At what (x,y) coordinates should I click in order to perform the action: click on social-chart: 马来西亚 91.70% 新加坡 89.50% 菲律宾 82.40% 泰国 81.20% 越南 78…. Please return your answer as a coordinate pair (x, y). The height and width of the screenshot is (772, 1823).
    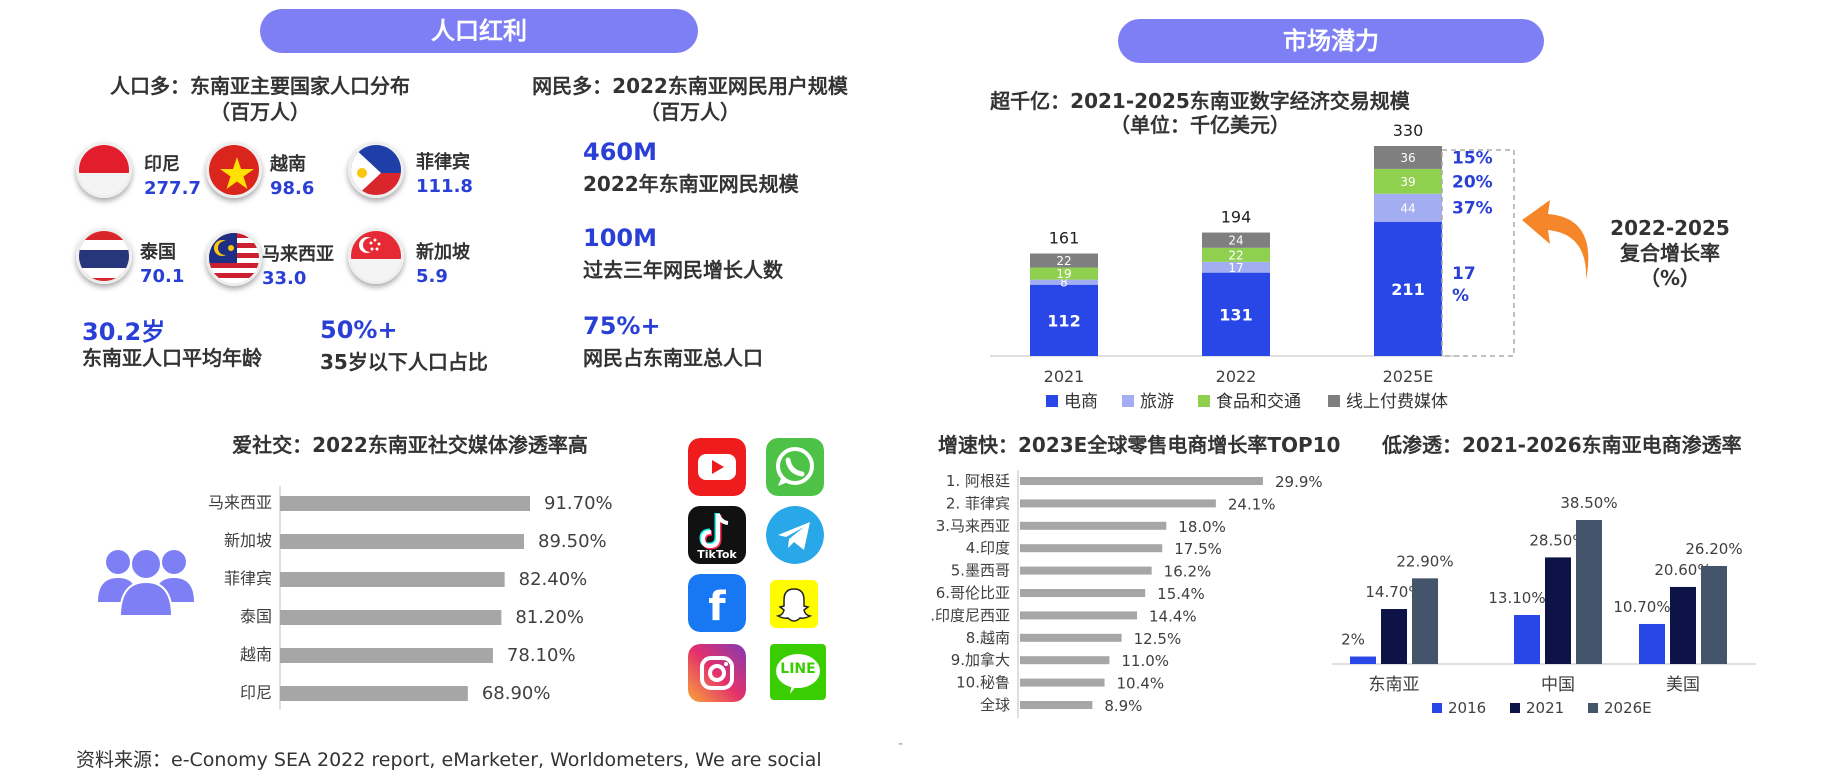
    Looking at the image, I should click on (410, 598).